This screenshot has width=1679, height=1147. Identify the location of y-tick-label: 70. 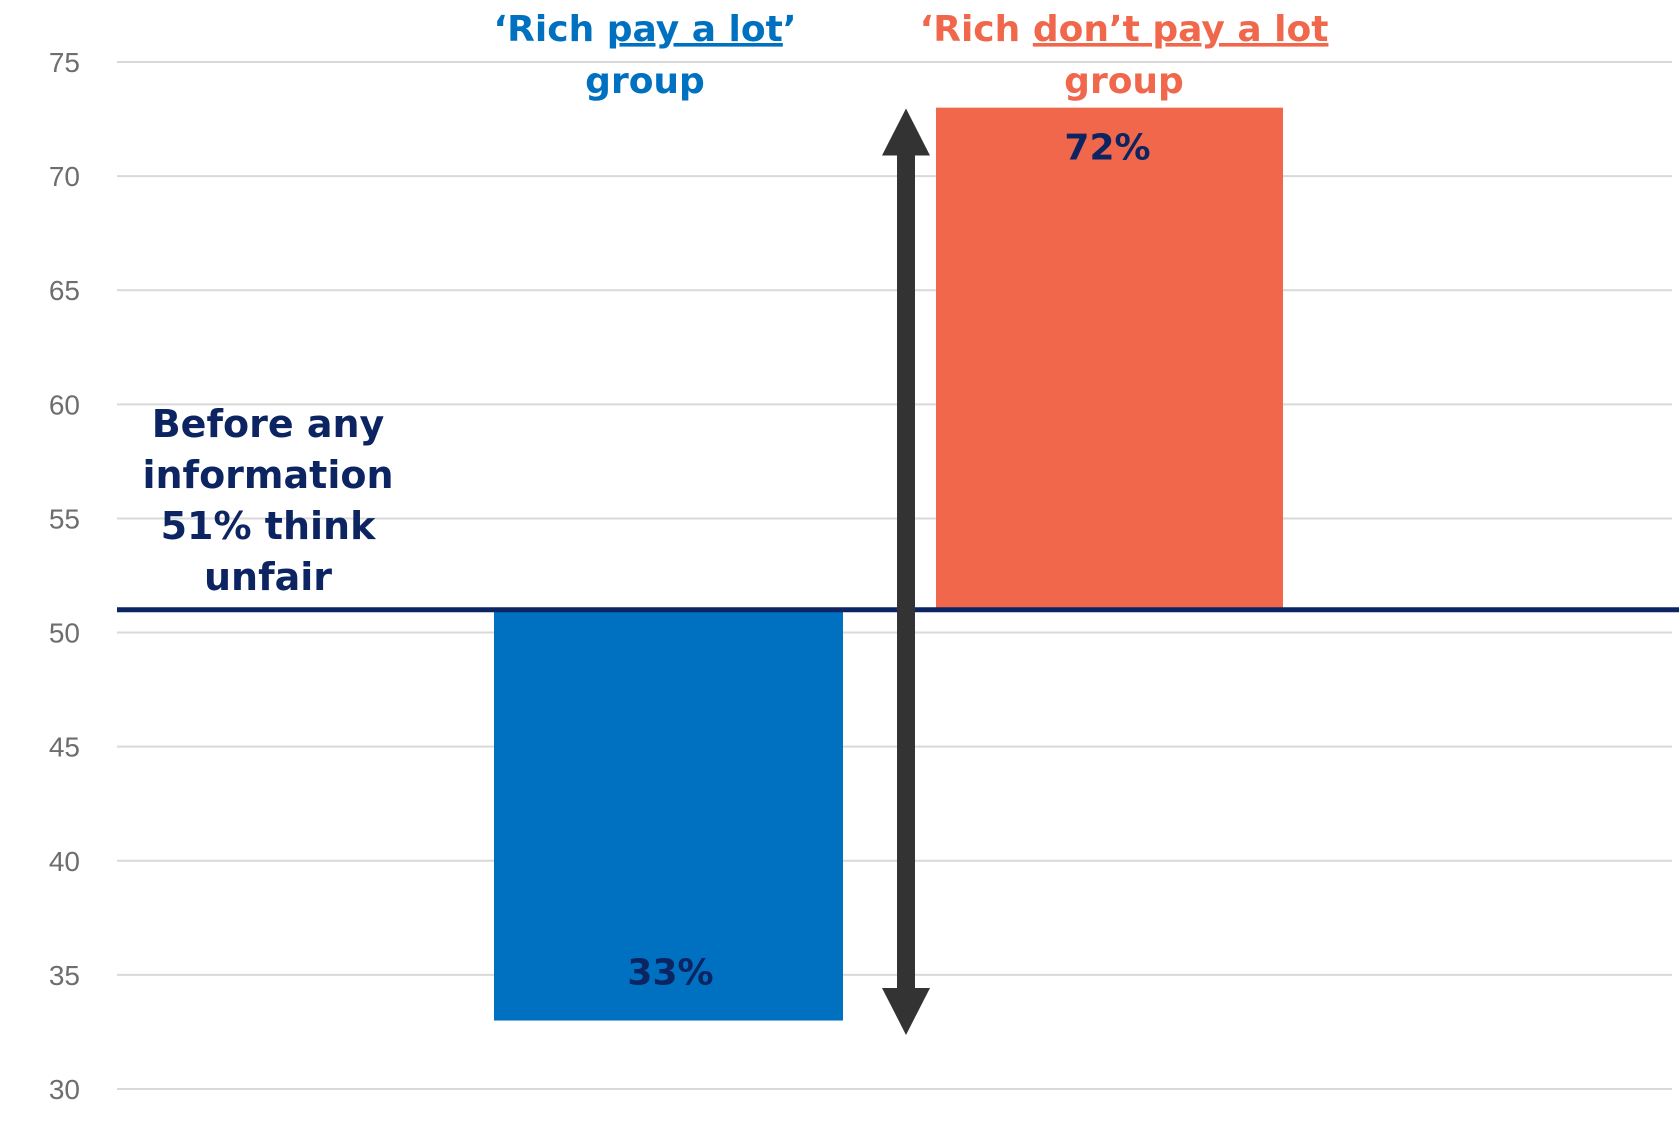
(64, 176).